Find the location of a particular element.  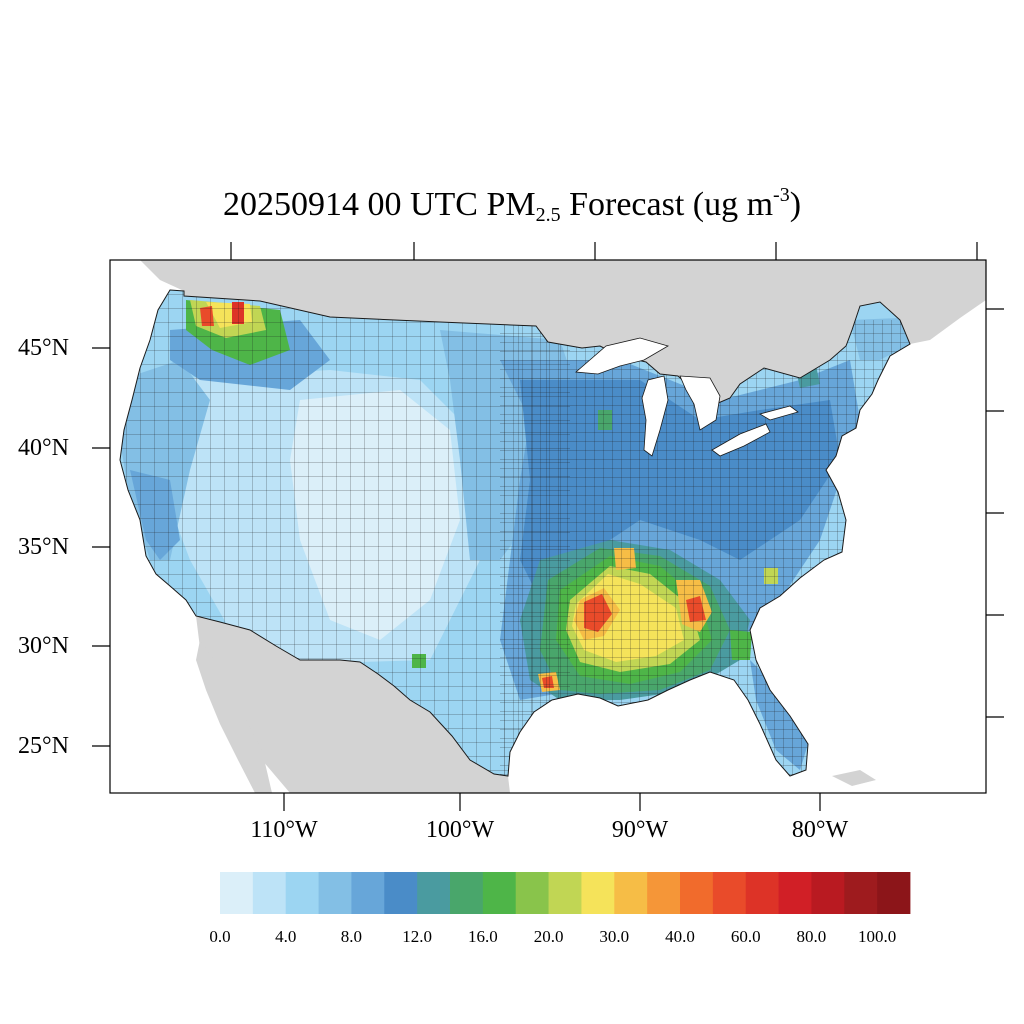

colorbar-label: 80.0 is located at coordinates (811, 936).